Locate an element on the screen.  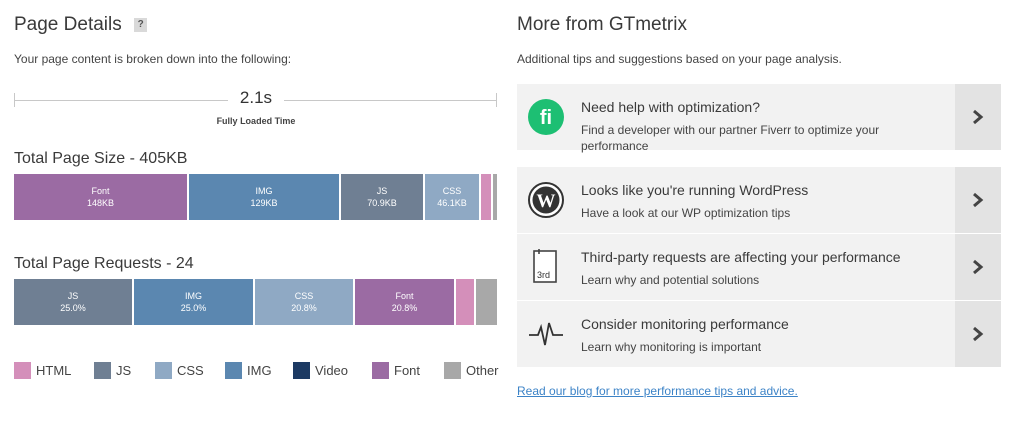
legend-label: Font is located at coordinates (407, 370).